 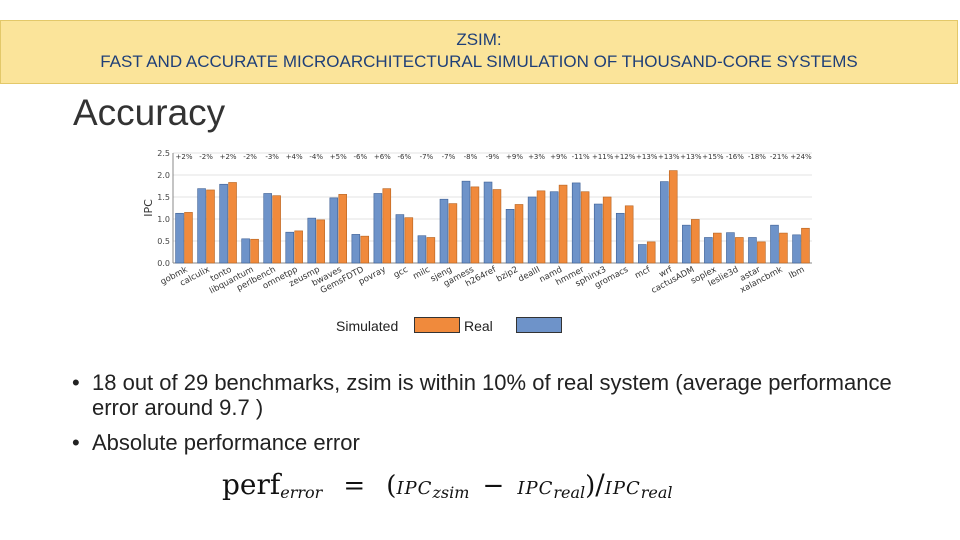 What do you see at coordinates (354, 486) in the screenshot?
I see `formula-equals: =` at bounding box center [354, 486].